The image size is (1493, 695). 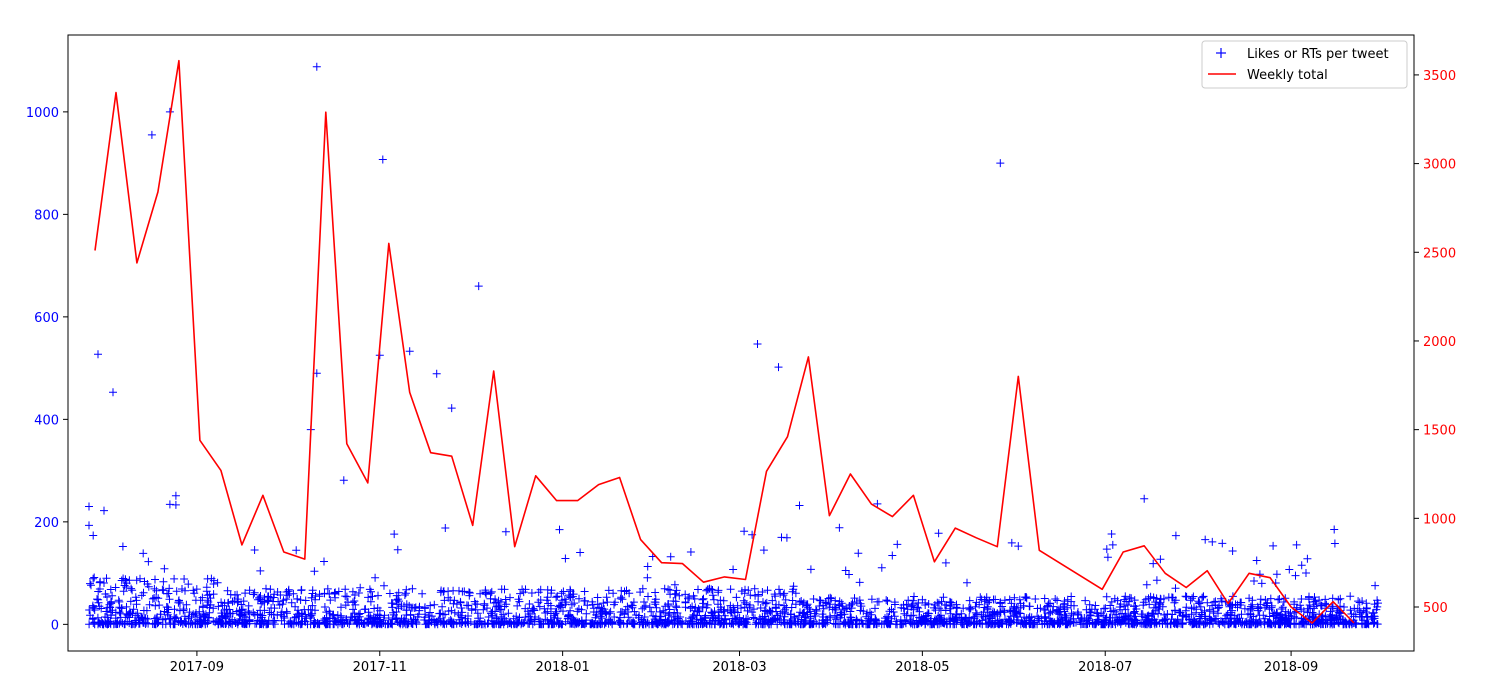 What do you see at coordinates (1439, 342) in the screenshot?
I see `y-right-tick-label: 2000` at bounding box center [1439, 342].